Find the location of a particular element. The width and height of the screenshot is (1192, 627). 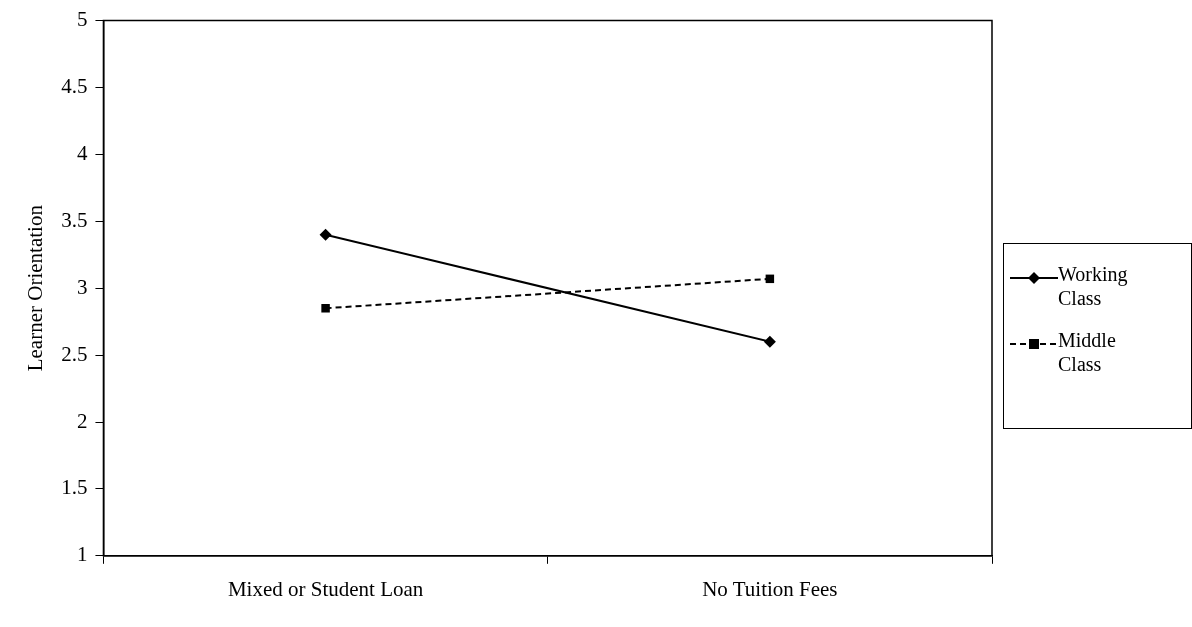

x-tick-label: No Tuition Fees is located at coordinates (770, 588).